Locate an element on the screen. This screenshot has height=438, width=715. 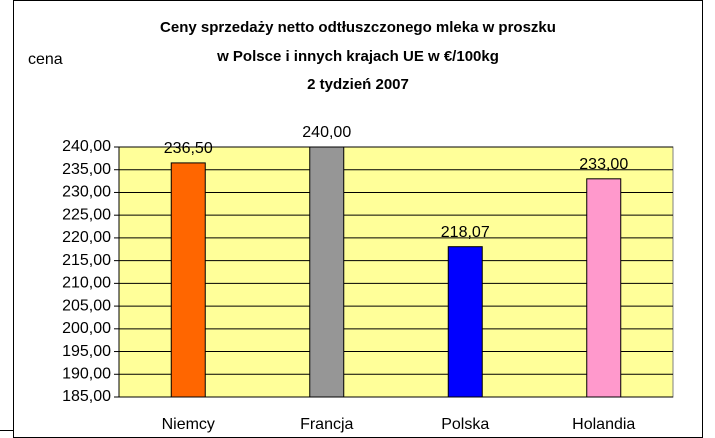
y-tick-label: 235,00 is located at coordinates (86, 169).